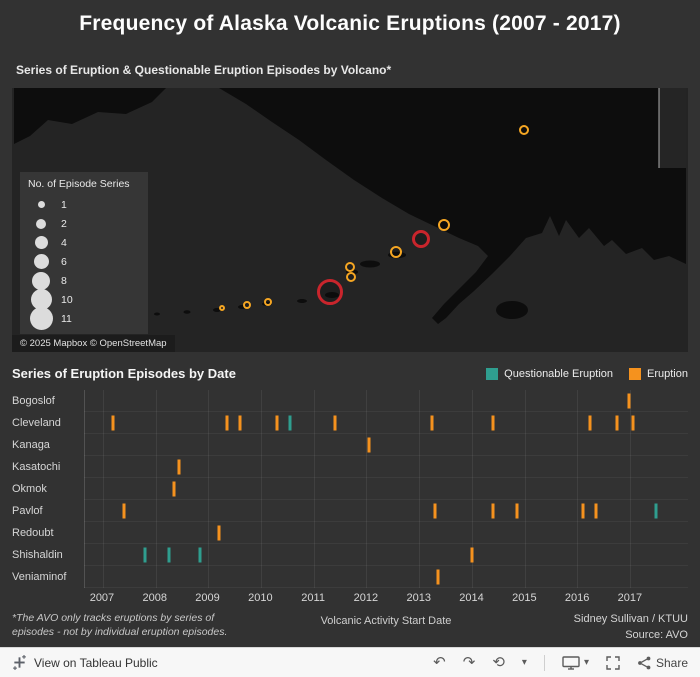 Image resolution: width=700 pixels, height=677 pixels. What do you see at coordinates (439, 662) in the screenshot?
I see `undo-icon: ↶` at bounding box center [439, 662].